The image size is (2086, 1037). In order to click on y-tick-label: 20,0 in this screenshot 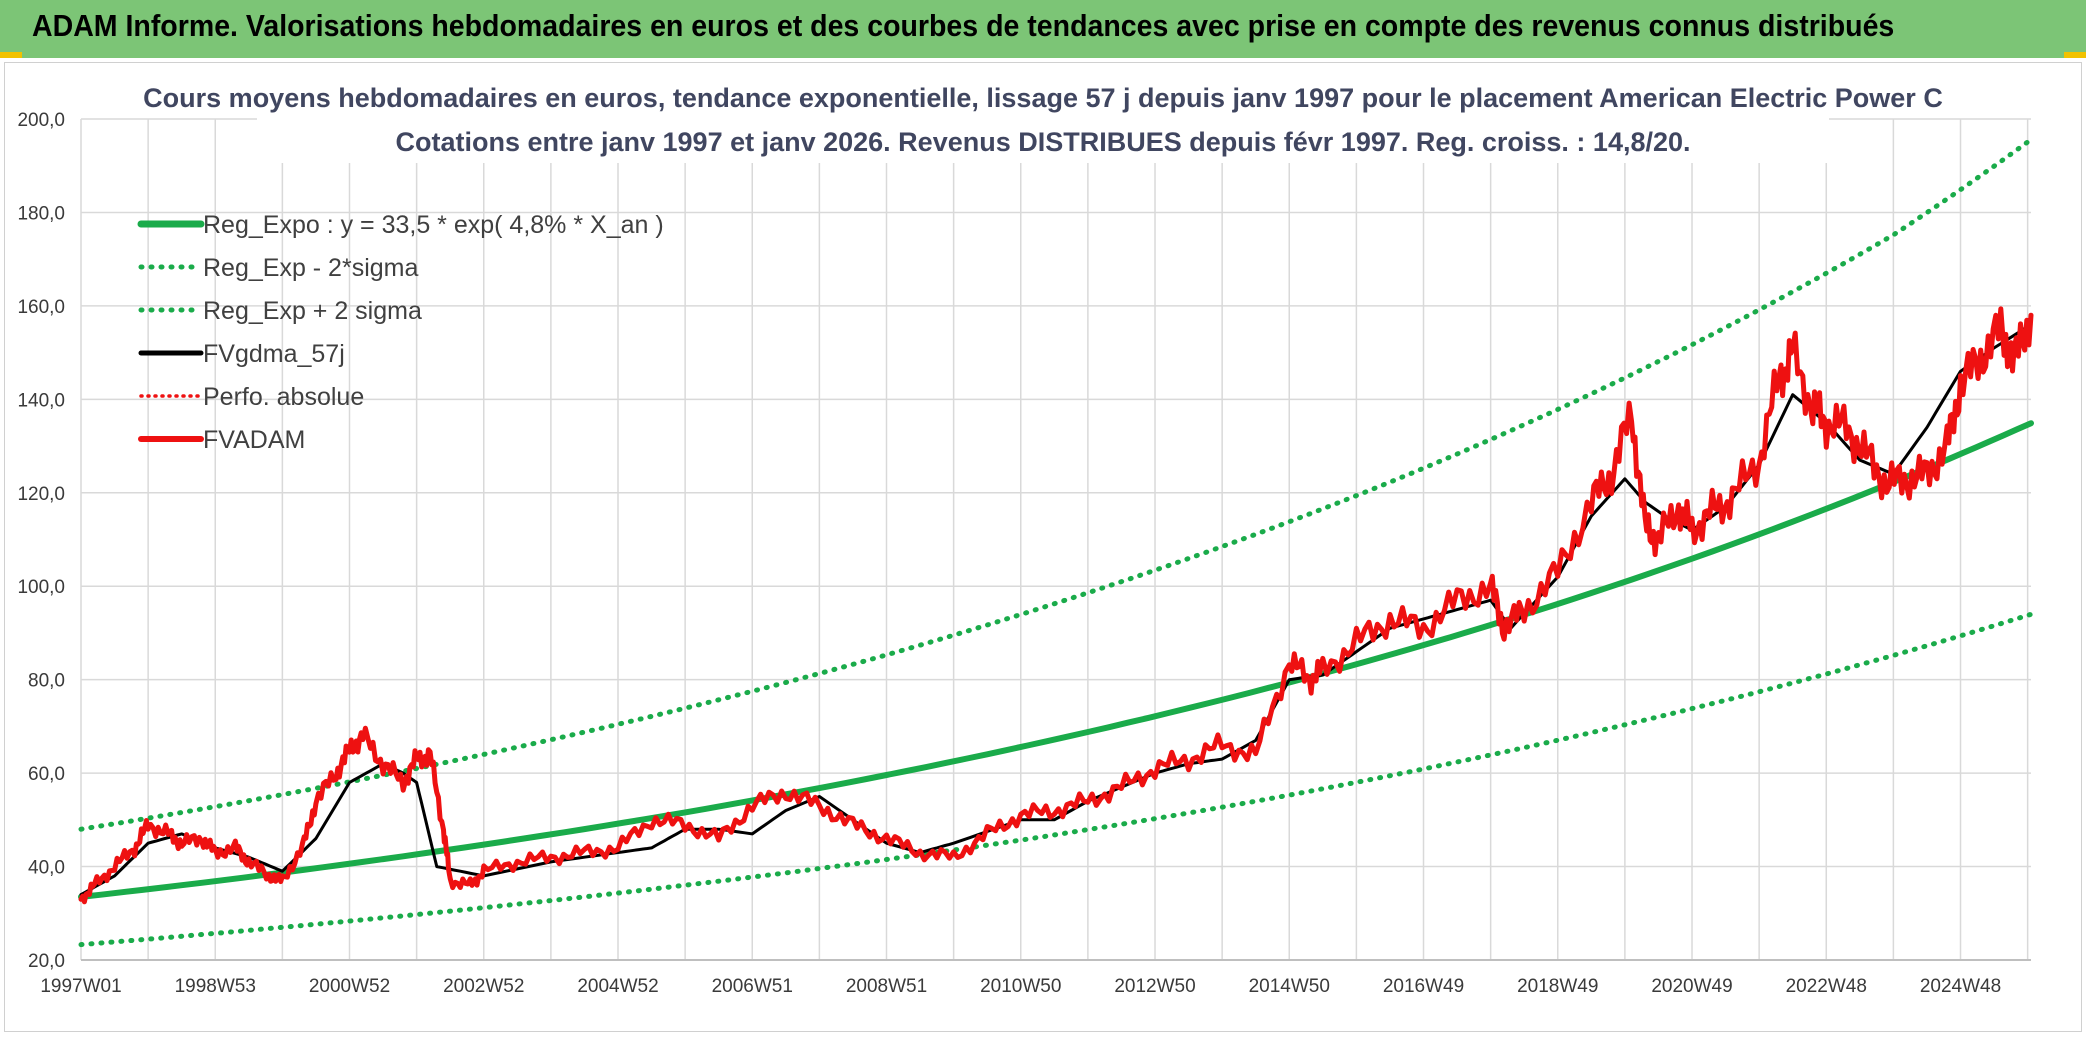, I will do `click(46, 961)`.